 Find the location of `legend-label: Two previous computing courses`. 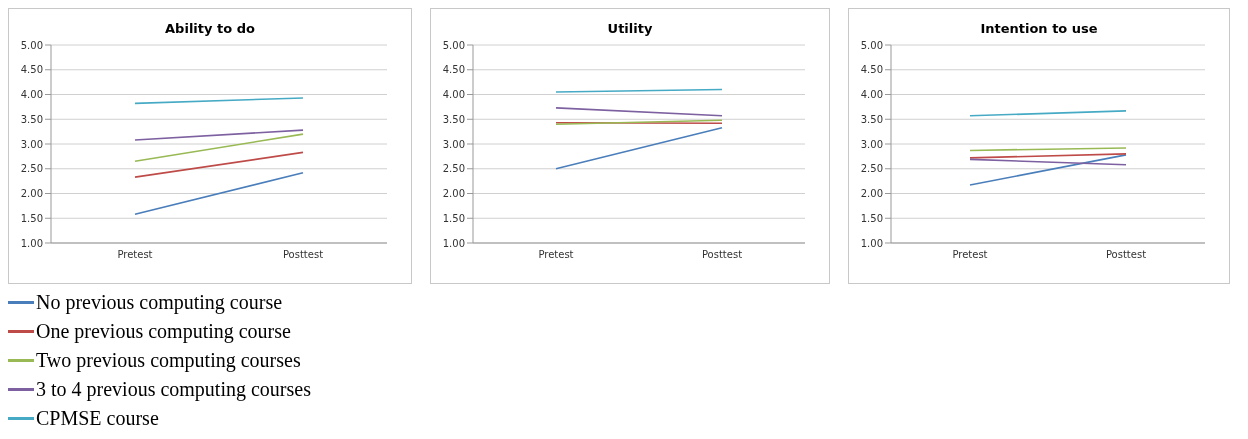

legend-label: Two previous computing courses is located at coordinates (168, 361).